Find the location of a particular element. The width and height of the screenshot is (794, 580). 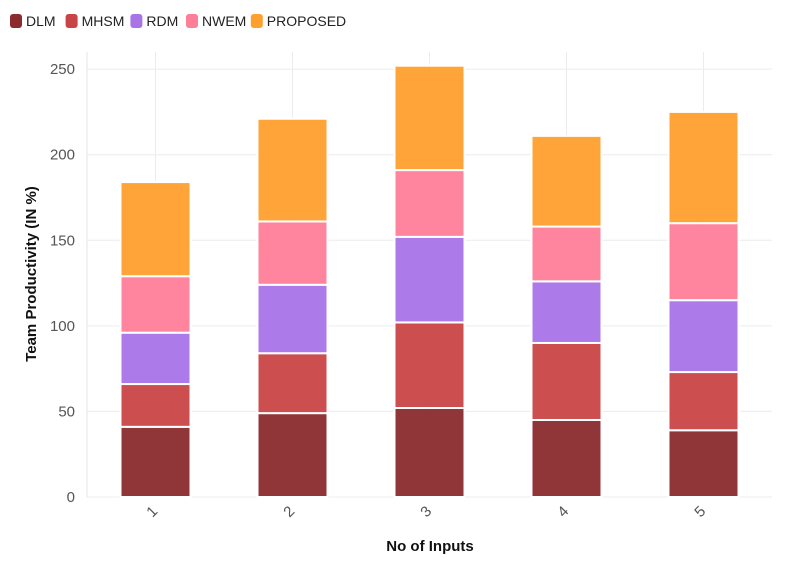

legend-label: RDM is located at coordinates (162, 21).